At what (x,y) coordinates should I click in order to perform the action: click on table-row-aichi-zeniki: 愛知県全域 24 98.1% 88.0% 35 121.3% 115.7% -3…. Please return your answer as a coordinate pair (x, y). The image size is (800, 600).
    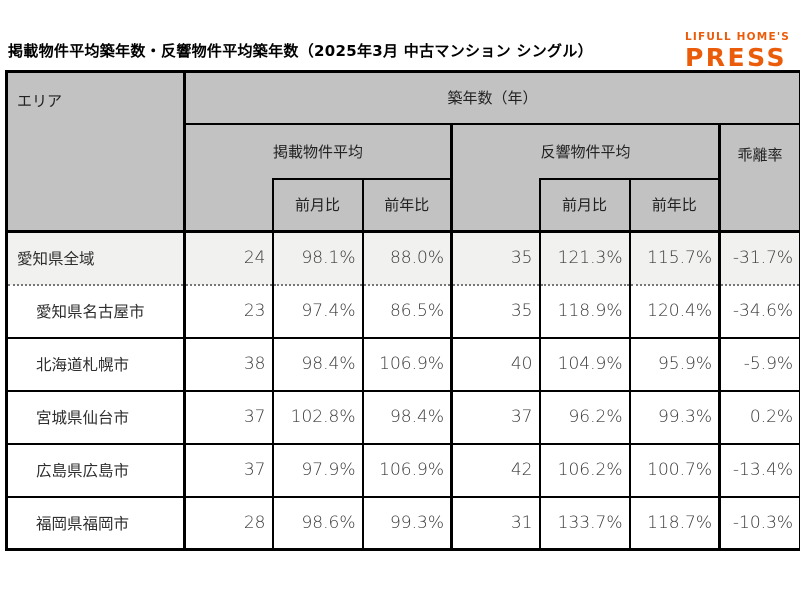
    Looking at the image, I should click on (402, 258).